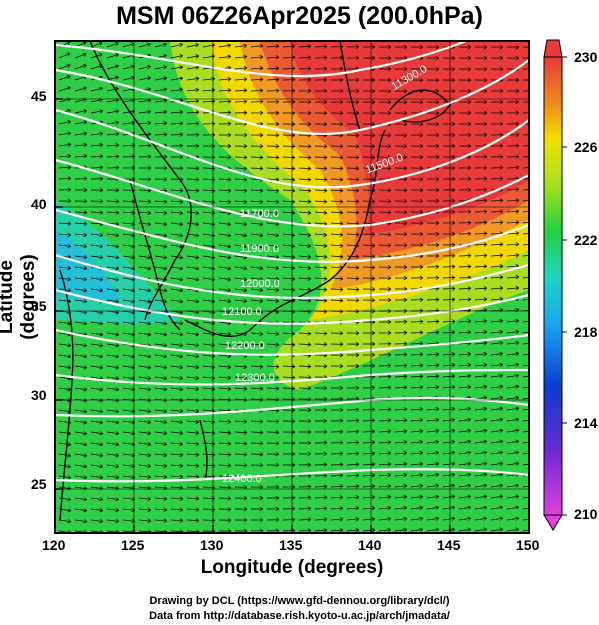 Image resolution: width=599 pixels, height=625 pixels. I want to click on contour-label: 12300.0, so click(255, 378).